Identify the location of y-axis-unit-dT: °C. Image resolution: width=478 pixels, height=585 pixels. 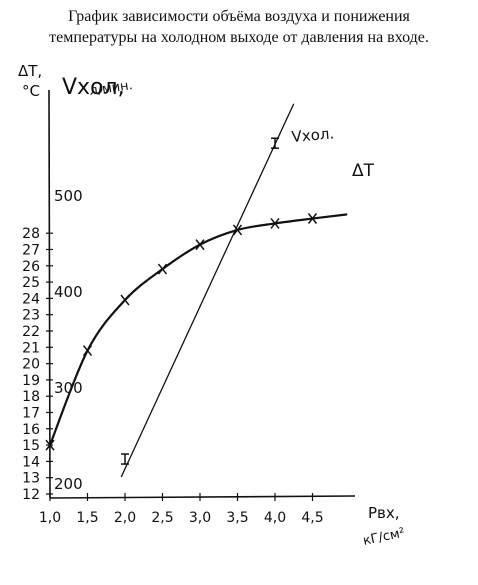
(31, 91).